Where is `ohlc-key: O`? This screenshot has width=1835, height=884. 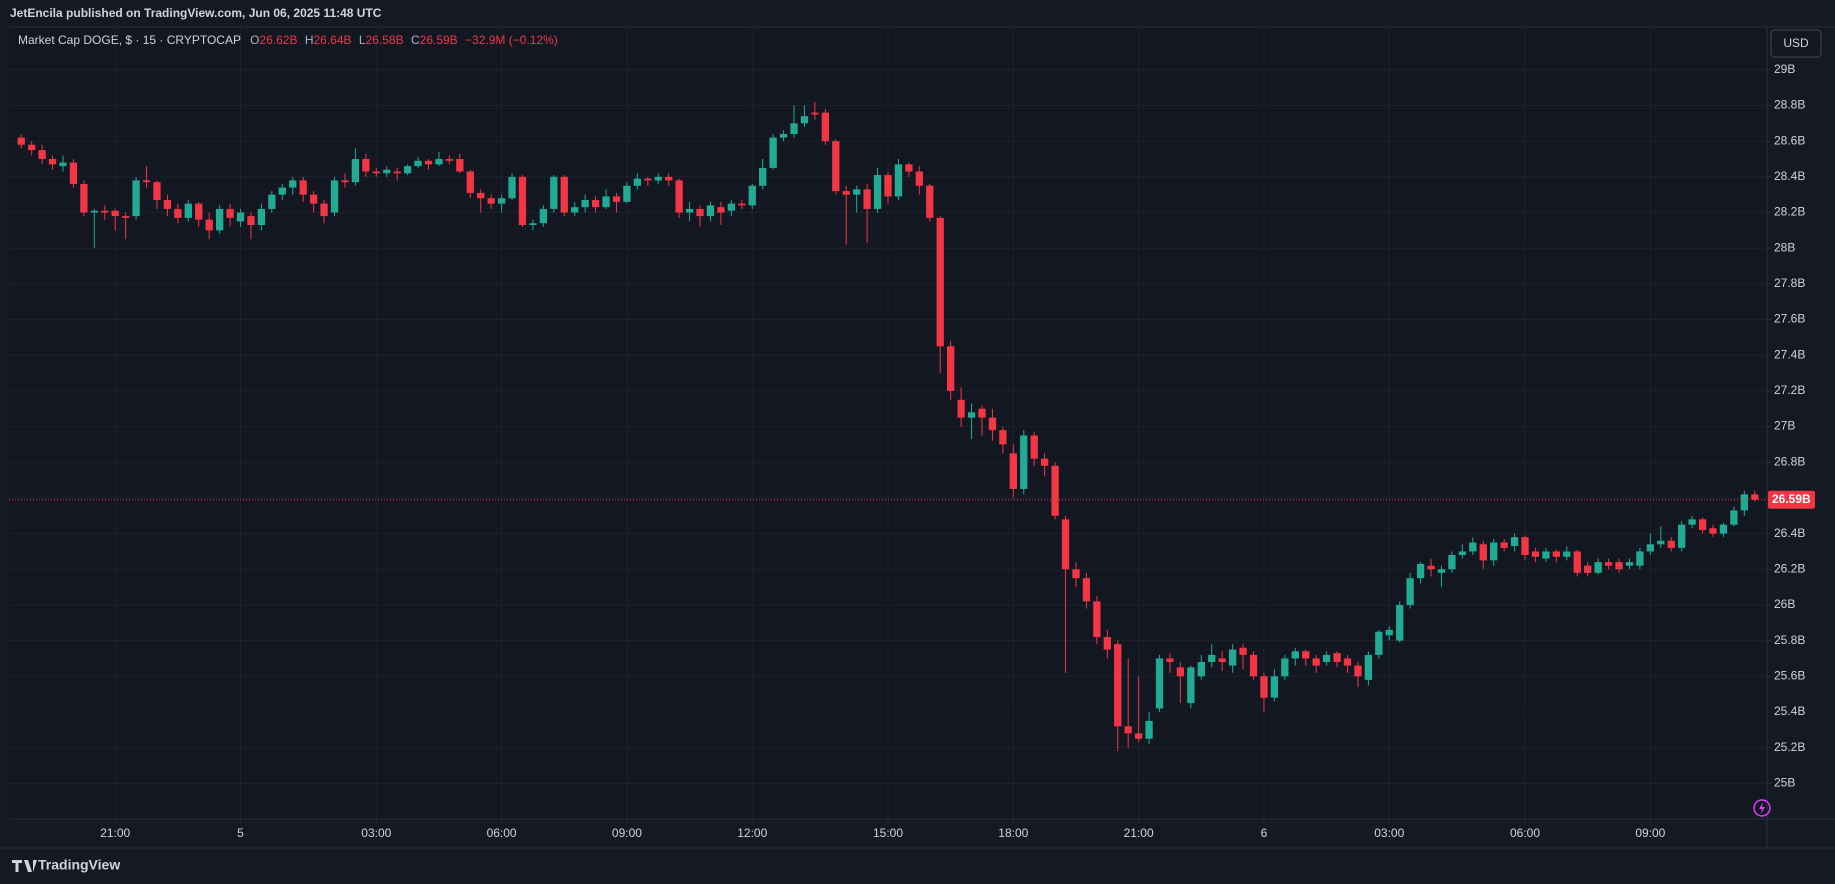
ohlc-key: O is located at coordinates (254, 40).